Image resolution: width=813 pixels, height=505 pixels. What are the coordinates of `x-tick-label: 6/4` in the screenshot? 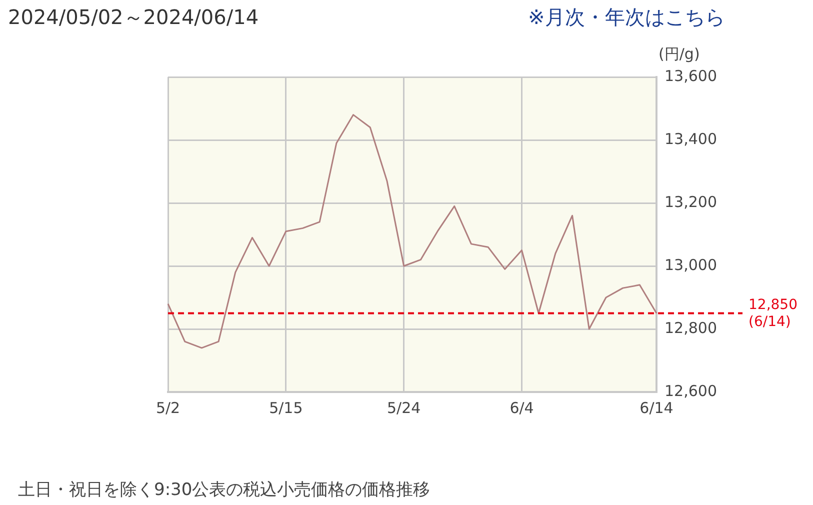 It's located at (522, 407).